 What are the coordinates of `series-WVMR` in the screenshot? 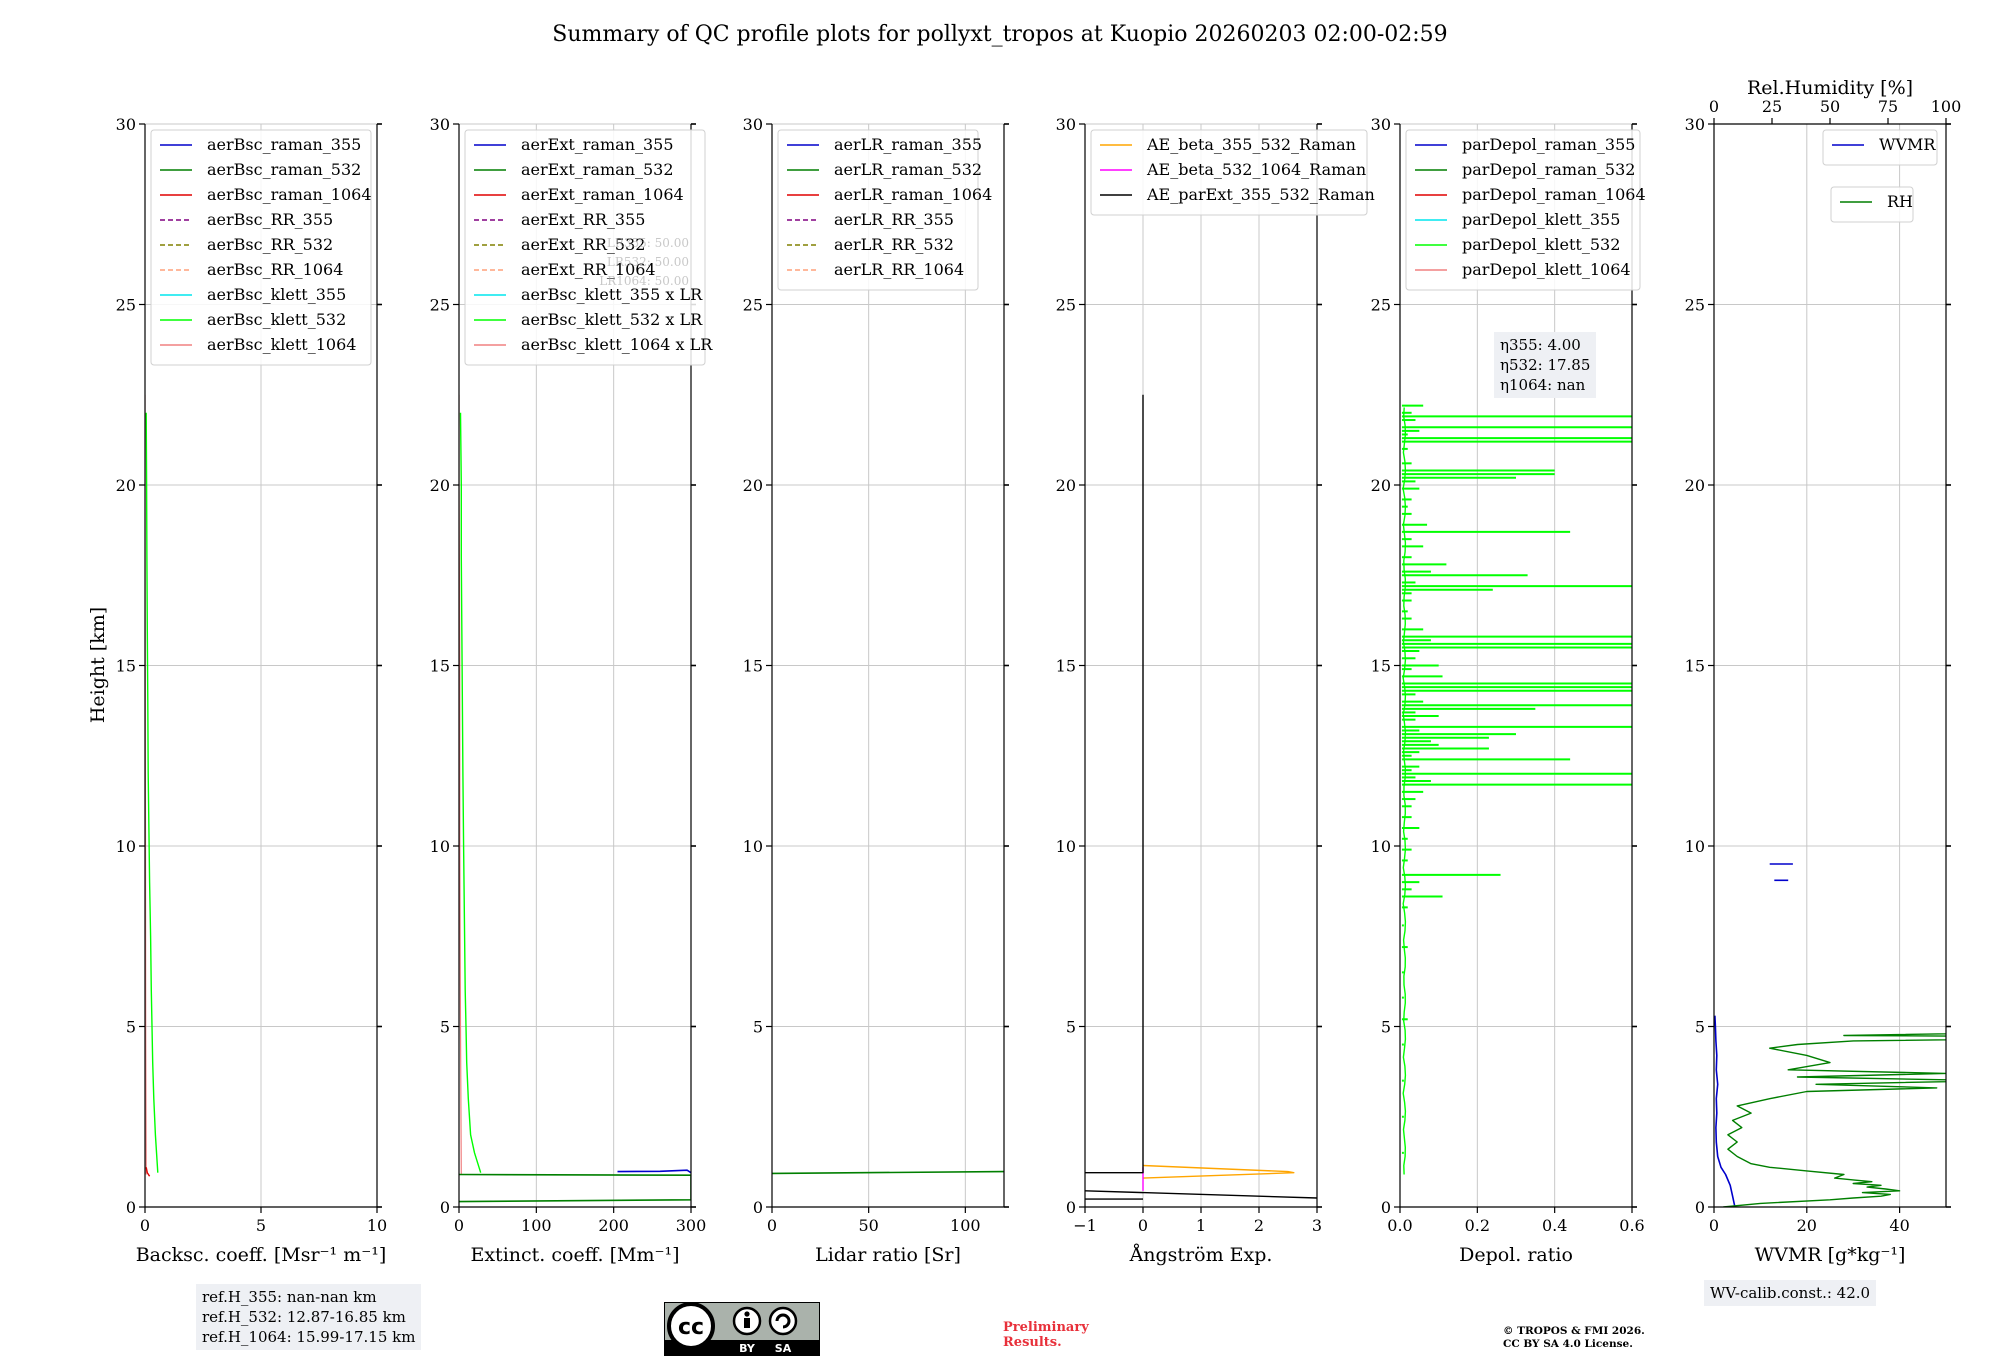 It's located at (1725, 1111).